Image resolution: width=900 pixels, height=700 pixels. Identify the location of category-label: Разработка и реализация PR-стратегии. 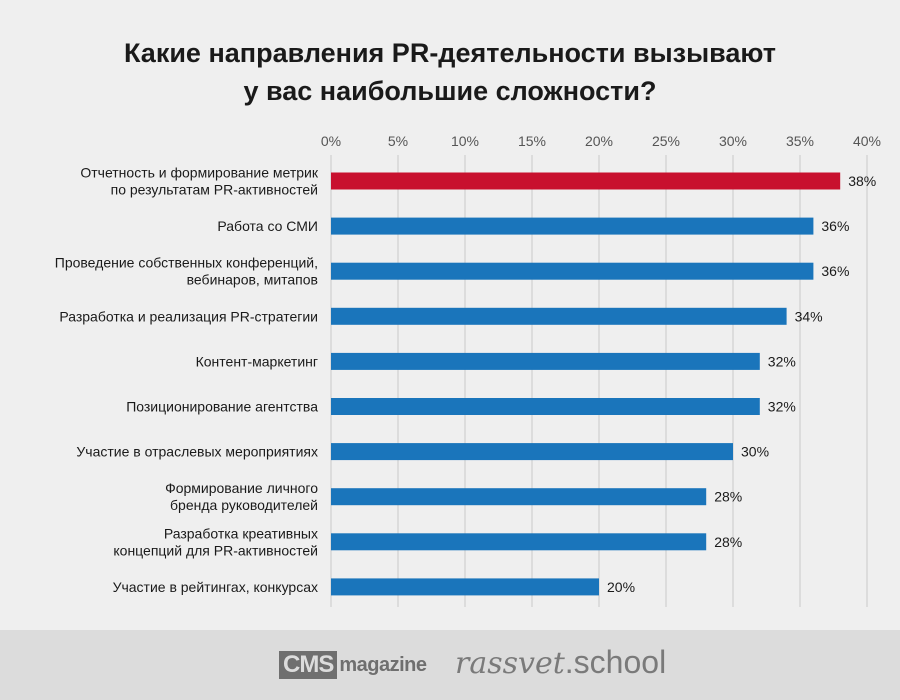
(188, 316).